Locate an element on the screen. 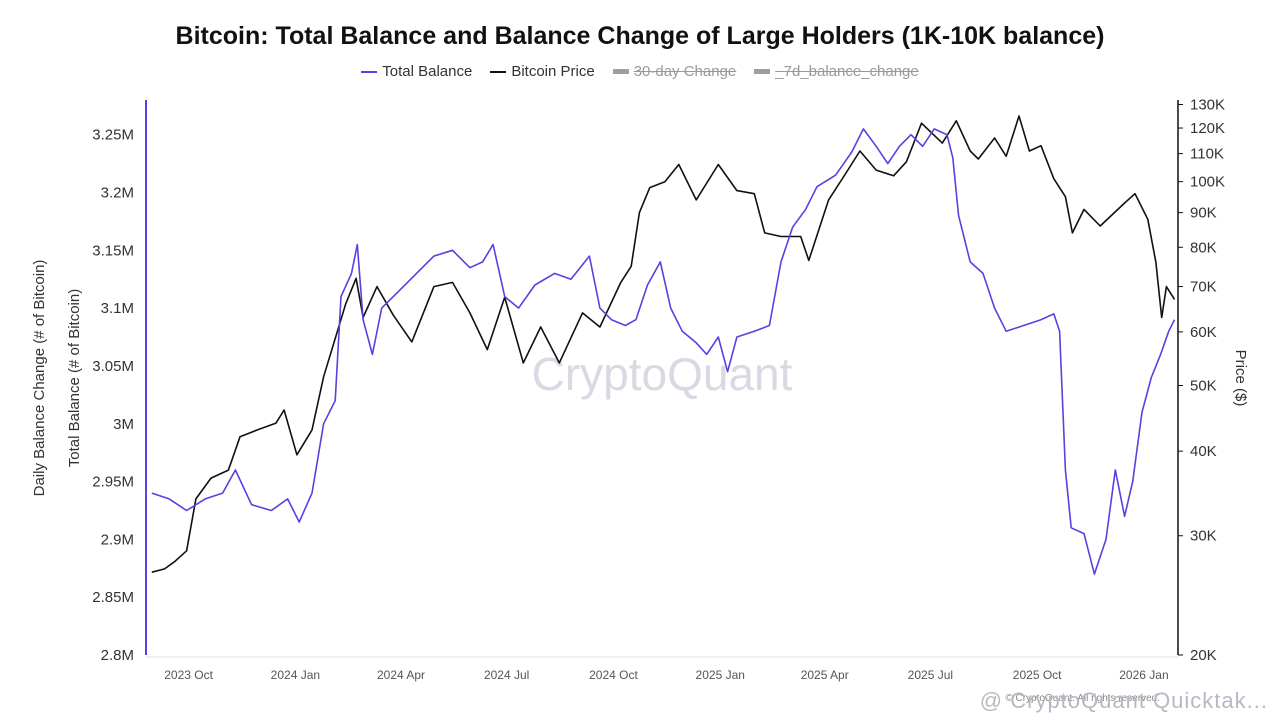 Image resolution: width=1280 pixels, height=720 pixels. y-left-tick-label: 2.85M is located at coordinates (113, 597).